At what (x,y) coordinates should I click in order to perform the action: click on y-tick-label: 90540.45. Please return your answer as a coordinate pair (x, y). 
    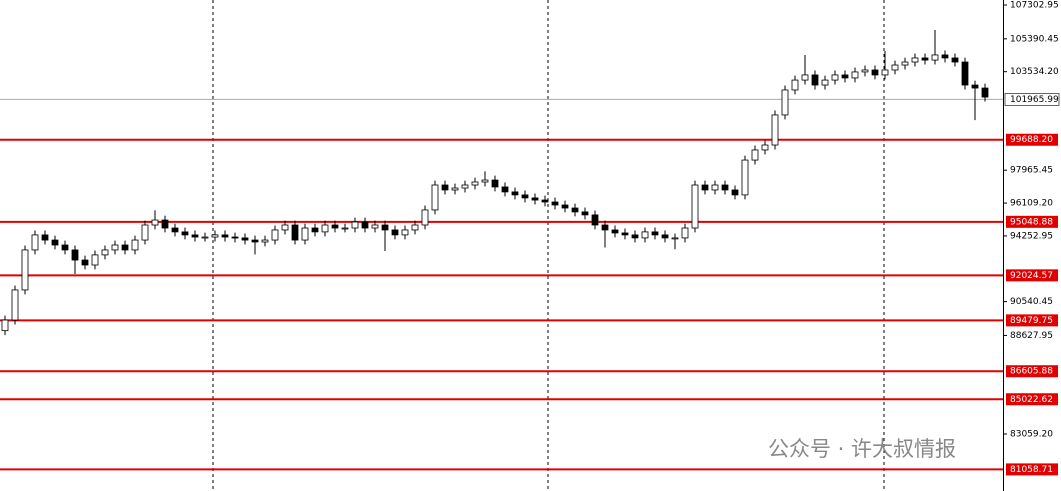
    Looking at the image, I should click on (1031, 302).